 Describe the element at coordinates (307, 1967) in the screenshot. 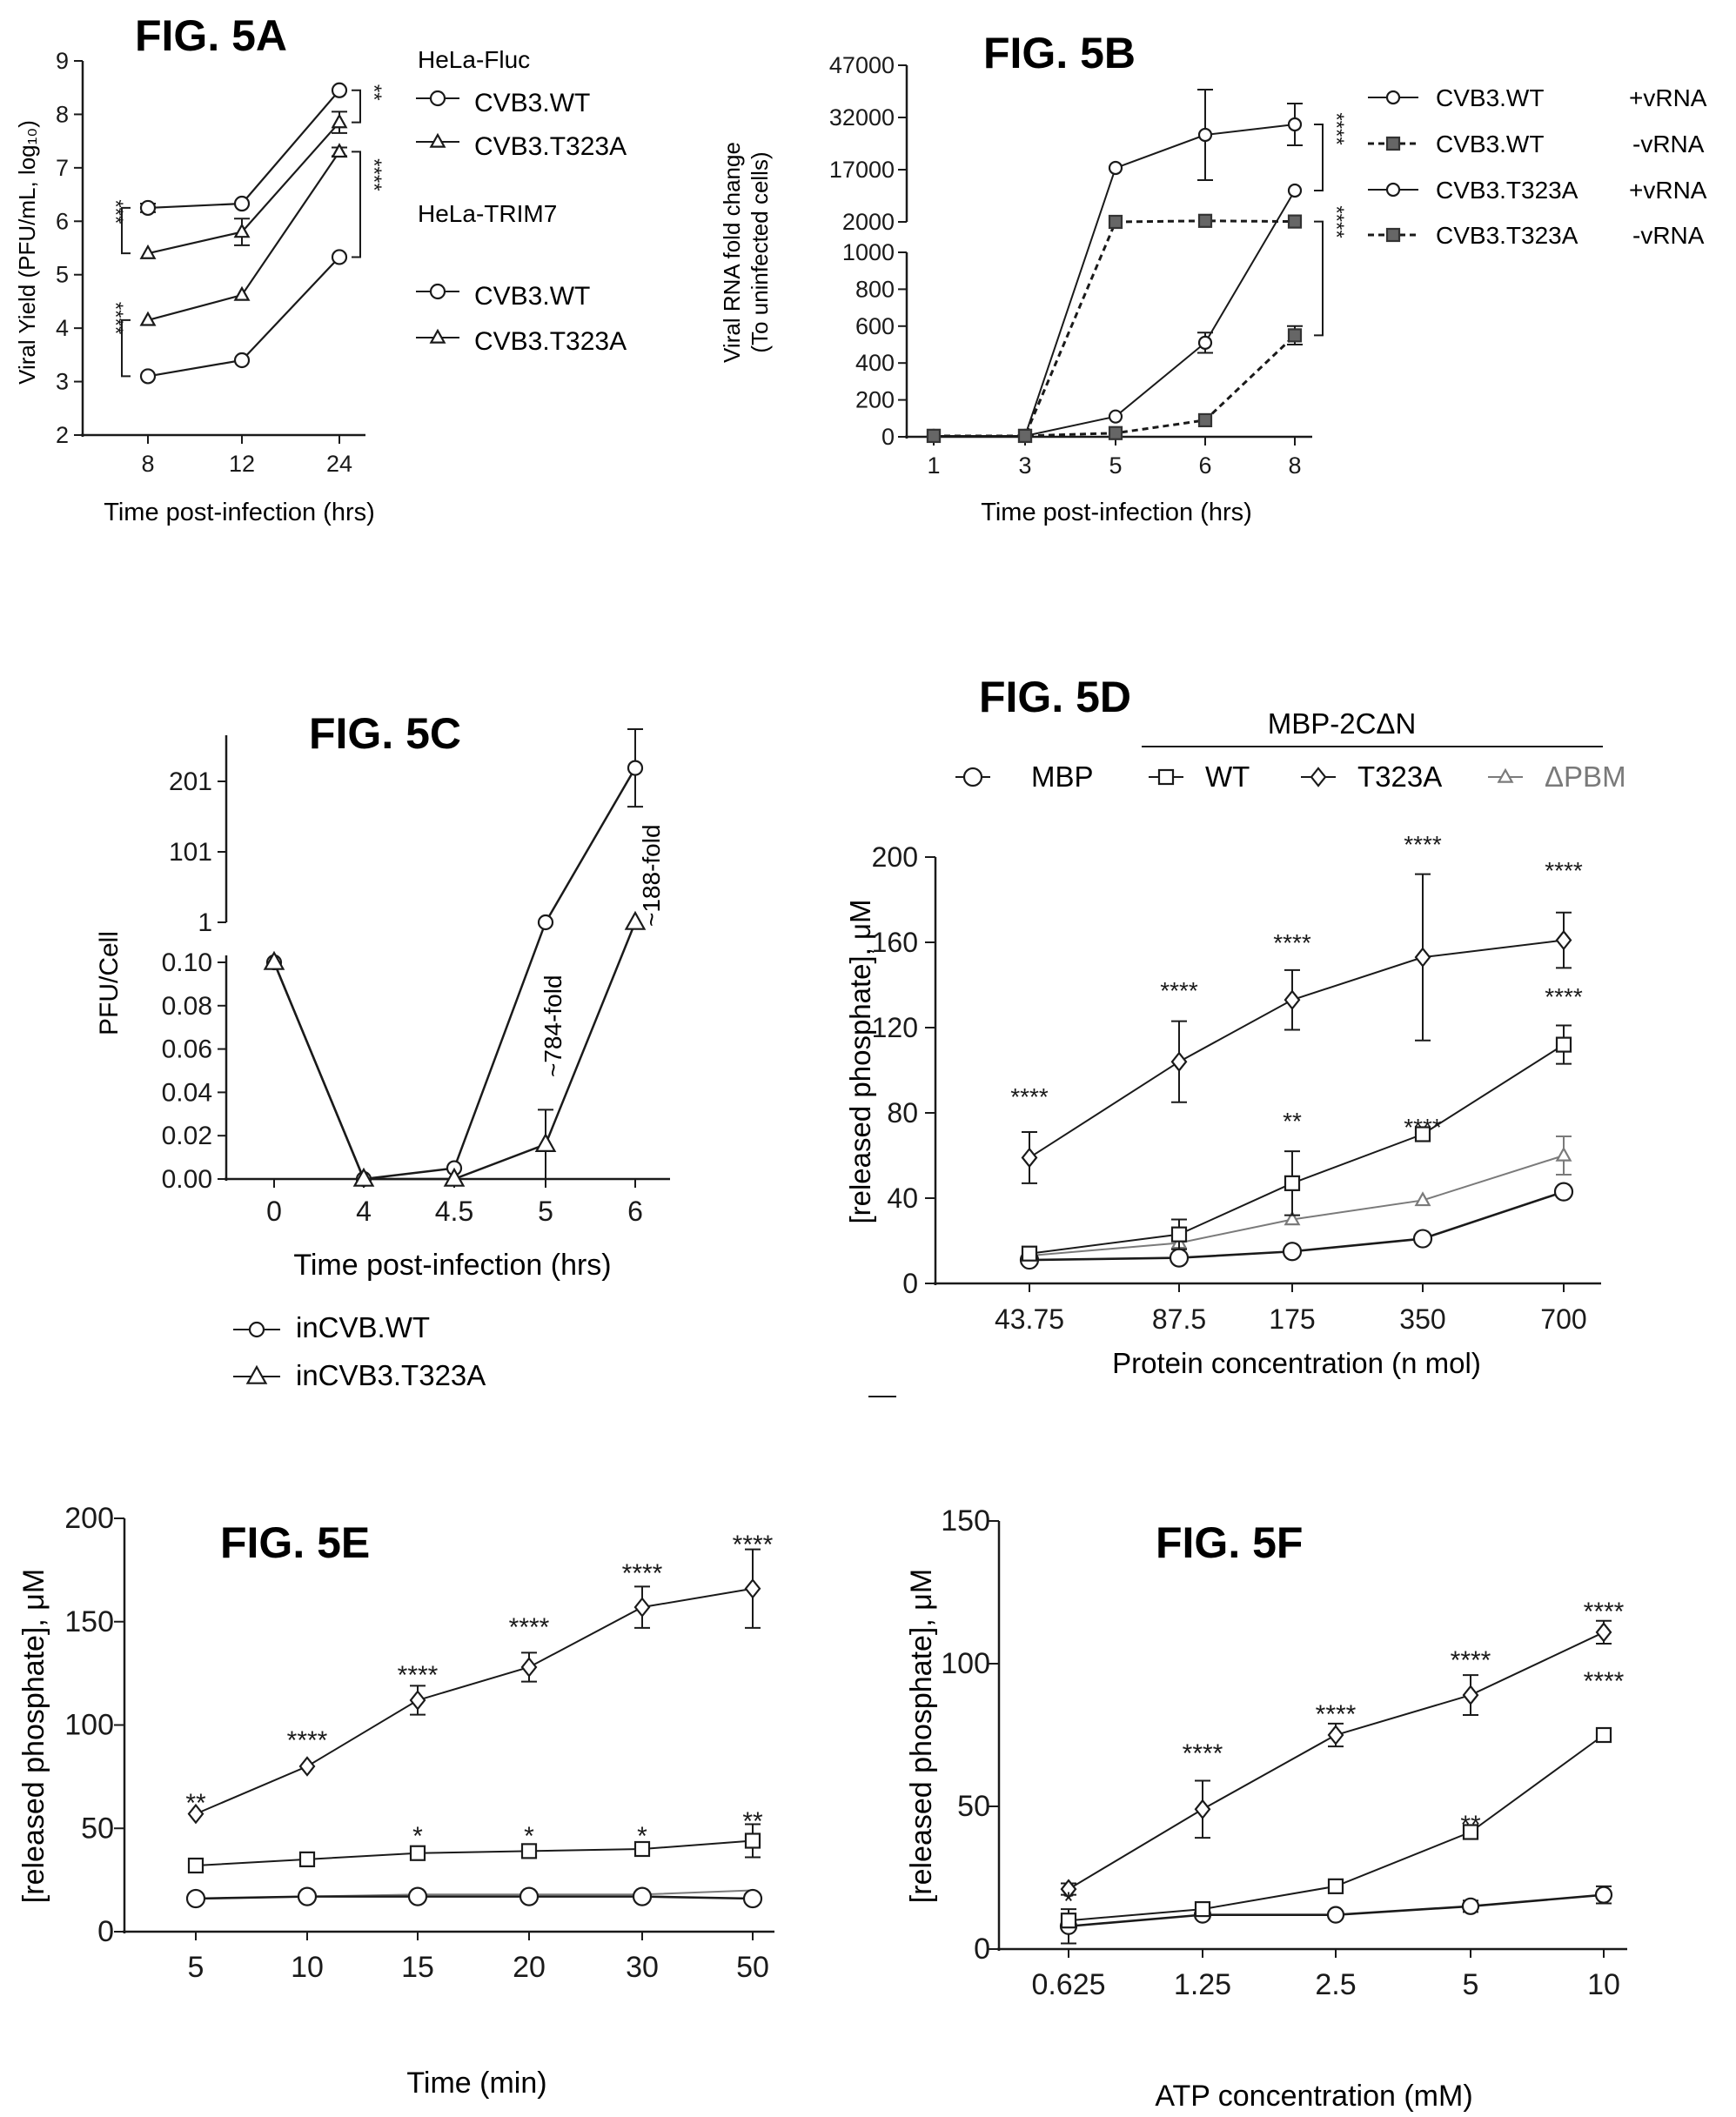

I see `fig-5e-xtick-label-1: 10` at that location.